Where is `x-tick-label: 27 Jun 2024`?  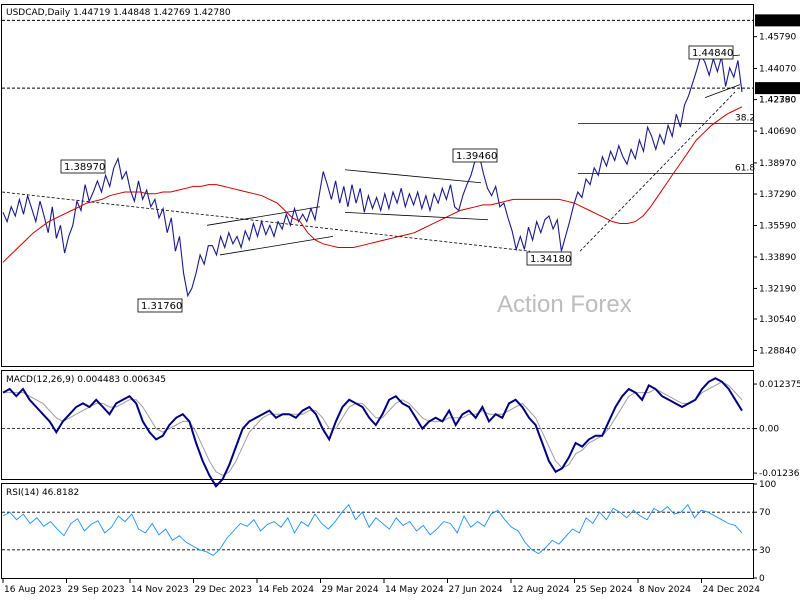 x-tick-label: 27 Jun 2024 is located at coordinates (476, 590).